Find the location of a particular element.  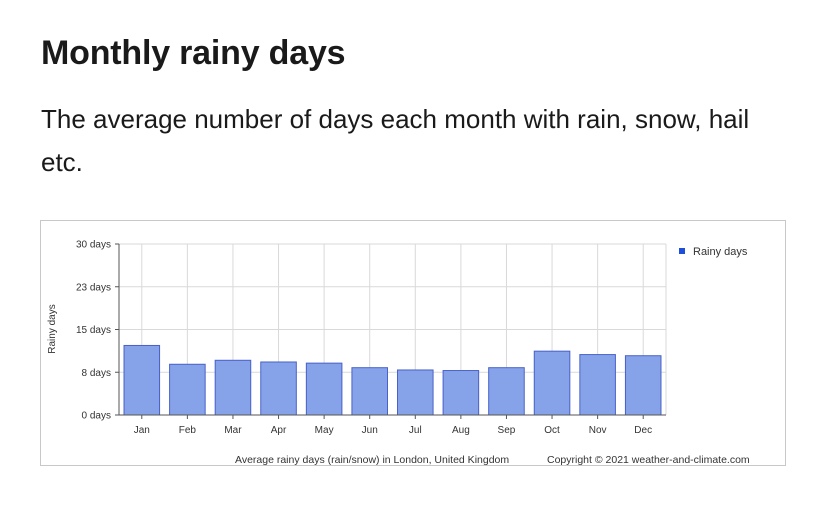

bar-nov is located at coordinates (597, 385).